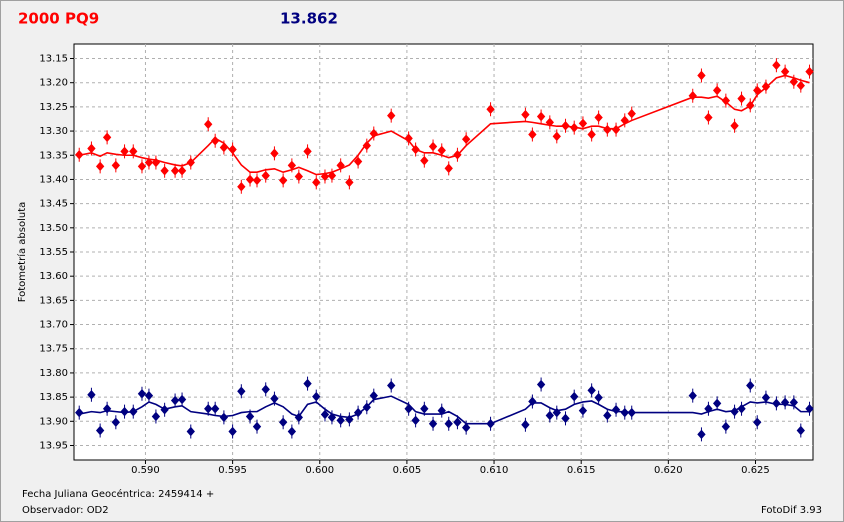 Image resolution: width=844 pixels, height=522 pixels. Describe the element at coordinates (53, 228) in the screenshot. I see `y-tick-label: 13.50` at that location.